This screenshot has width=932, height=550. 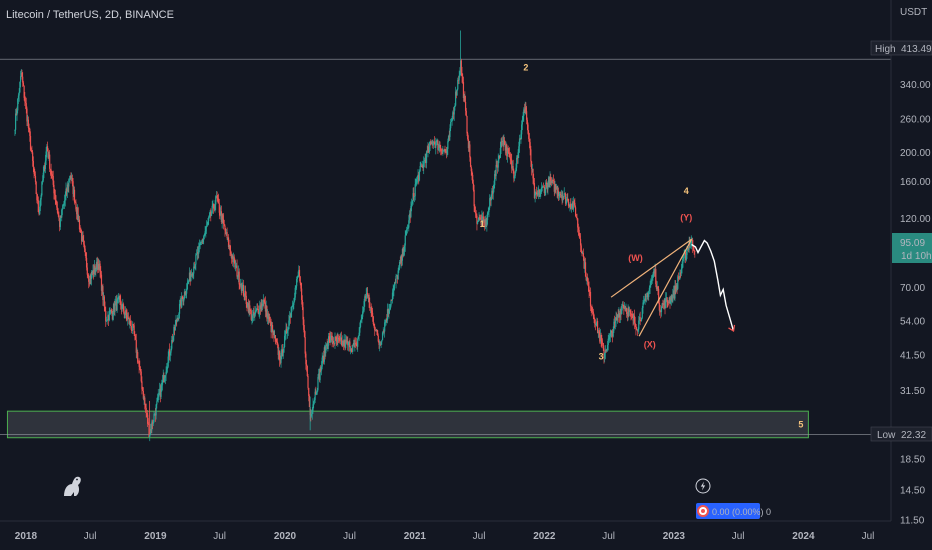 I want to click on flash-icon, so click(x=703, y=486).